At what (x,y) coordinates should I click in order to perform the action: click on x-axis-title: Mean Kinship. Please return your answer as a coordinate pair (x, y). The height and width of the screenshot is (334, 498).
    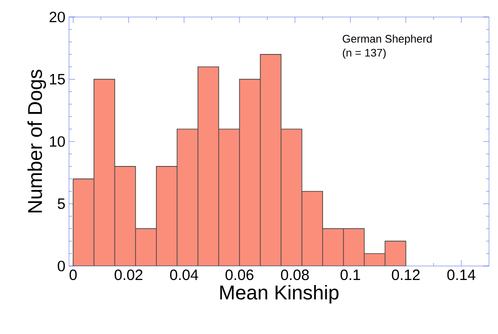
    Looking at the image, I should click on (279, 294).